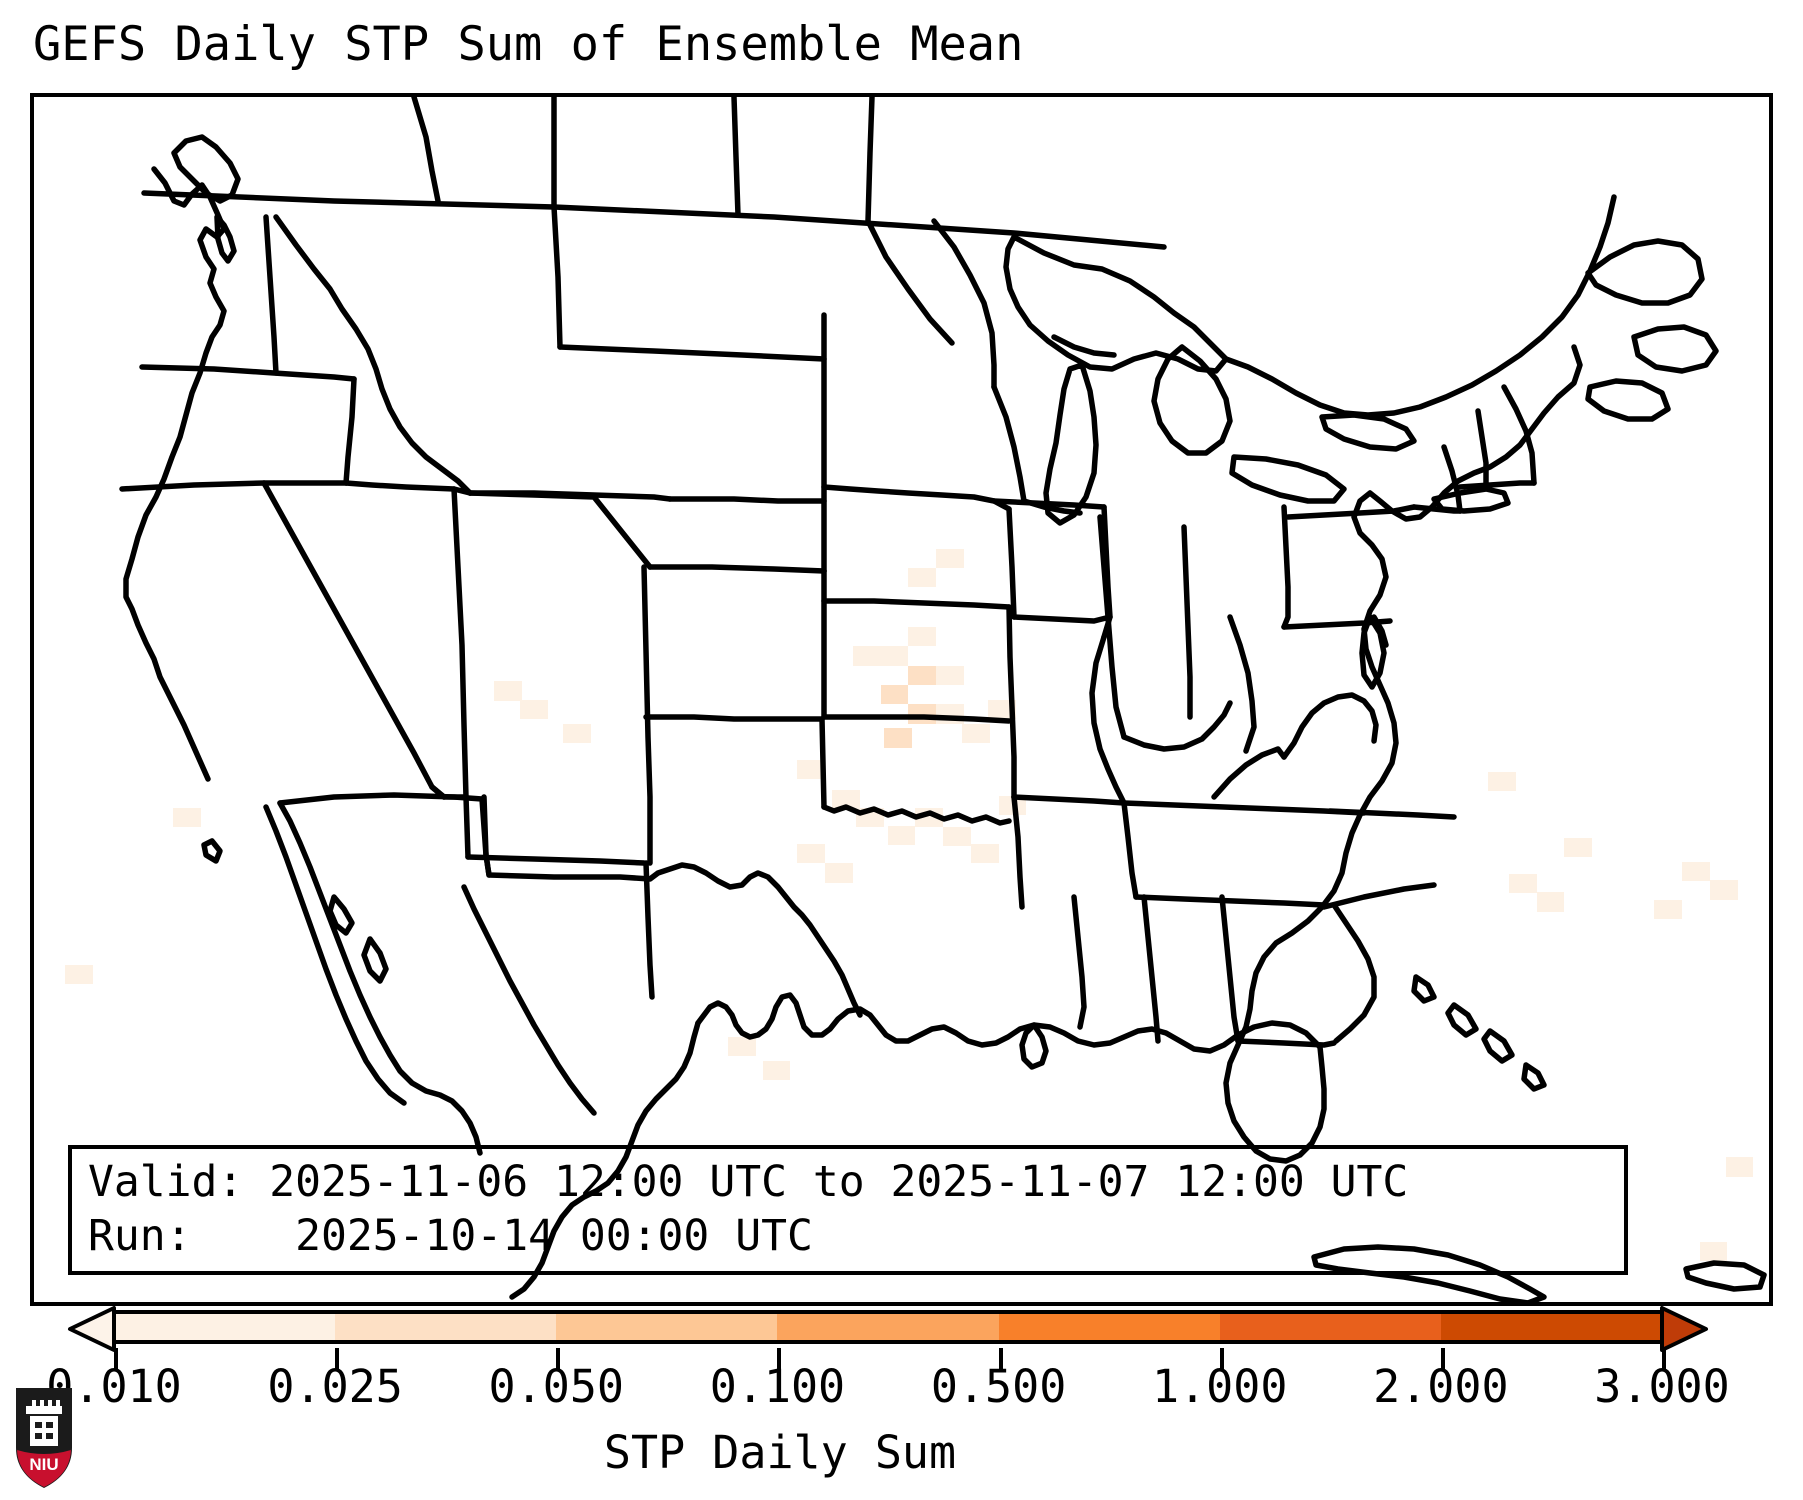 The width and height of the screenshot is (1803, 1500). What do you see at coordinates (998, 1386) in the screenshot?
I see `colorbar-tick-label-4: 0.500` at bounding box center [998, 1386].